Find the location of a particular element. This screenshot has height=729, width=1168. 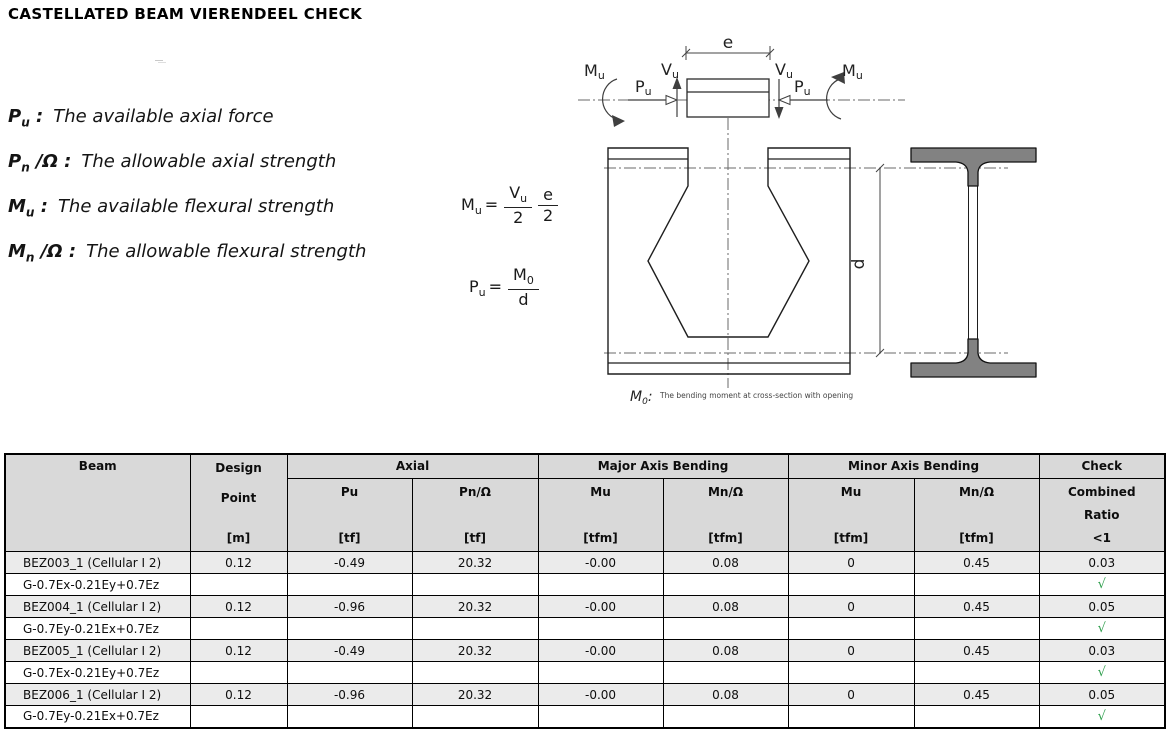

dim-e-label: e is located at coordinates (728, 43).